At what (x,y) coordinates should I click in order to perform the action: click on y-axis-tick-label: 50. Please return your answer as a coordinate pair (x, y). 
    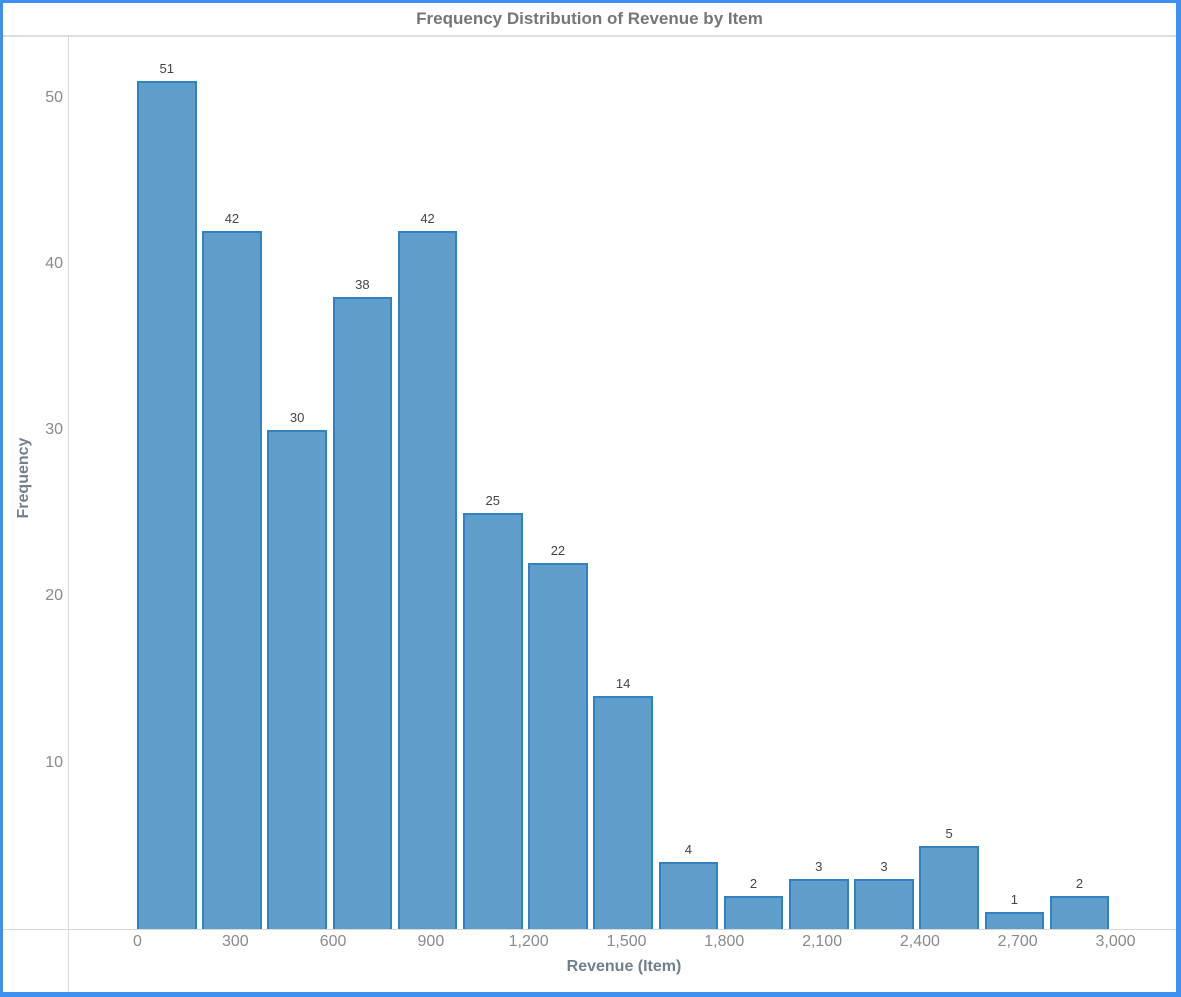
    Looking at the image, I should click on (54, 97).